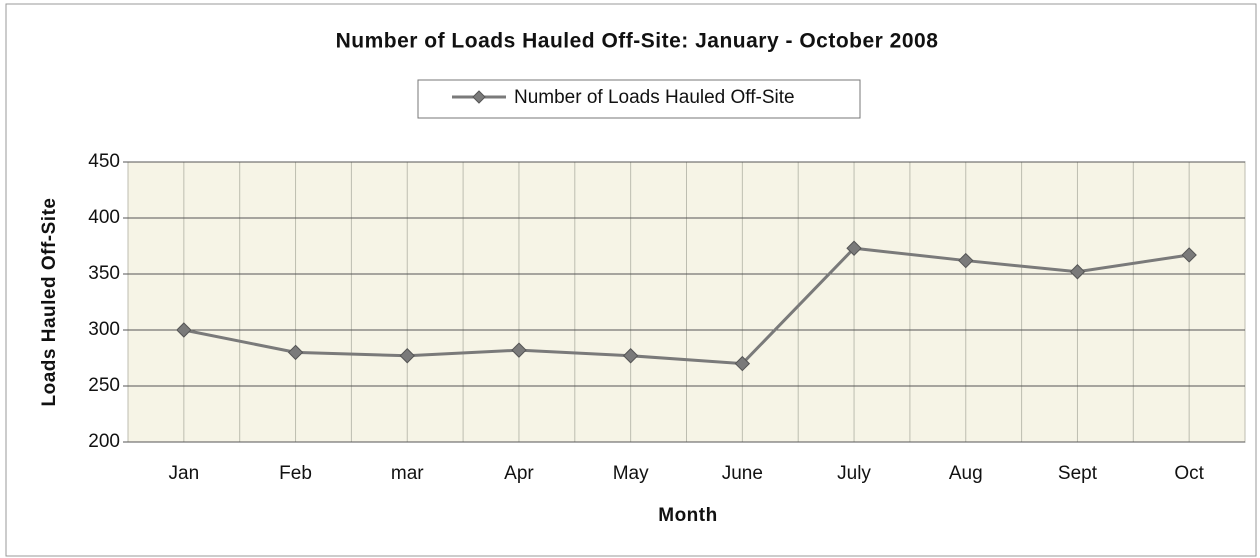  What do you see at coordinates (184, 473) in the screenshot?
I see `x-tick-label: Jan` at bounding box center [184, 473].